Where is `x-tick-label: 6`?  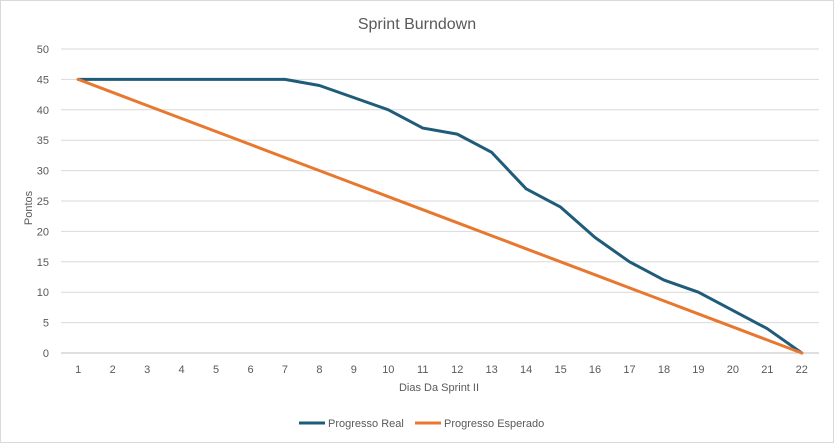
x-tick-label: 6 is located at coordinates (250, 370).